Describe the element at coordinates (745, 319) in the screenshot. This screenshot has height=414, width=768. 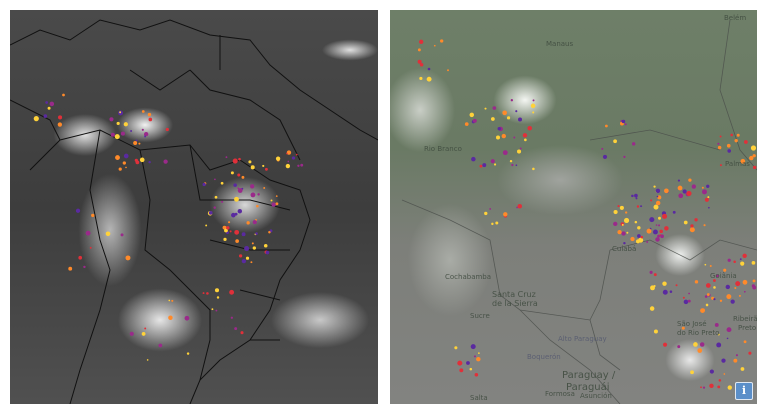
I see `city-label-ribeirao: Ribeirão` at that location.